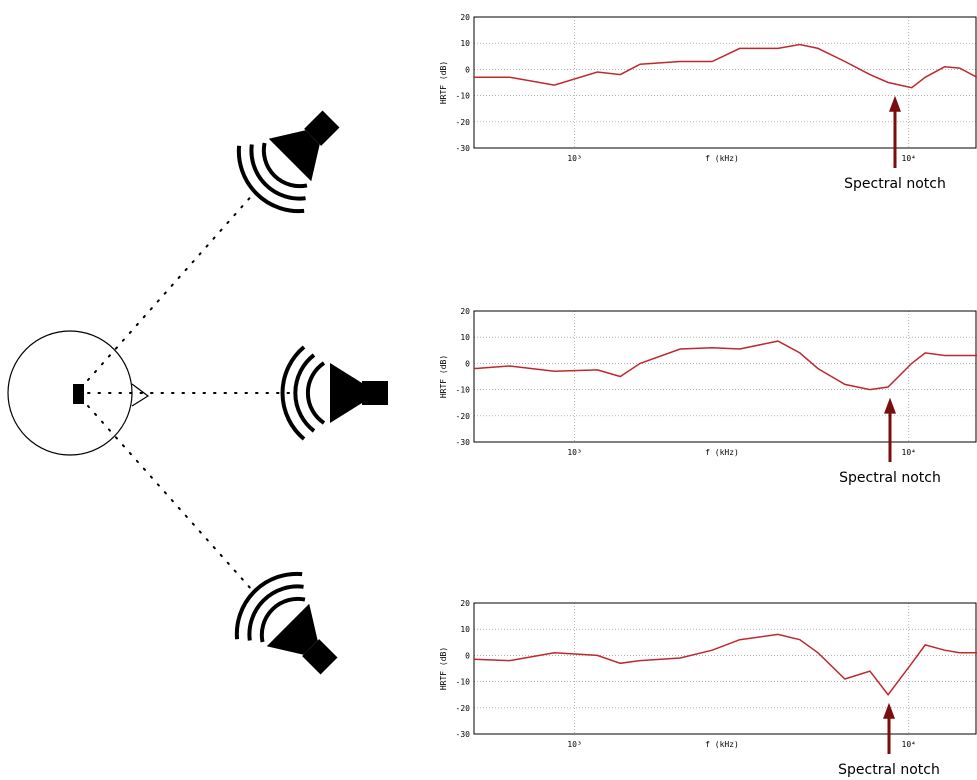  I want to click on speaker-front, so click(335, 393).